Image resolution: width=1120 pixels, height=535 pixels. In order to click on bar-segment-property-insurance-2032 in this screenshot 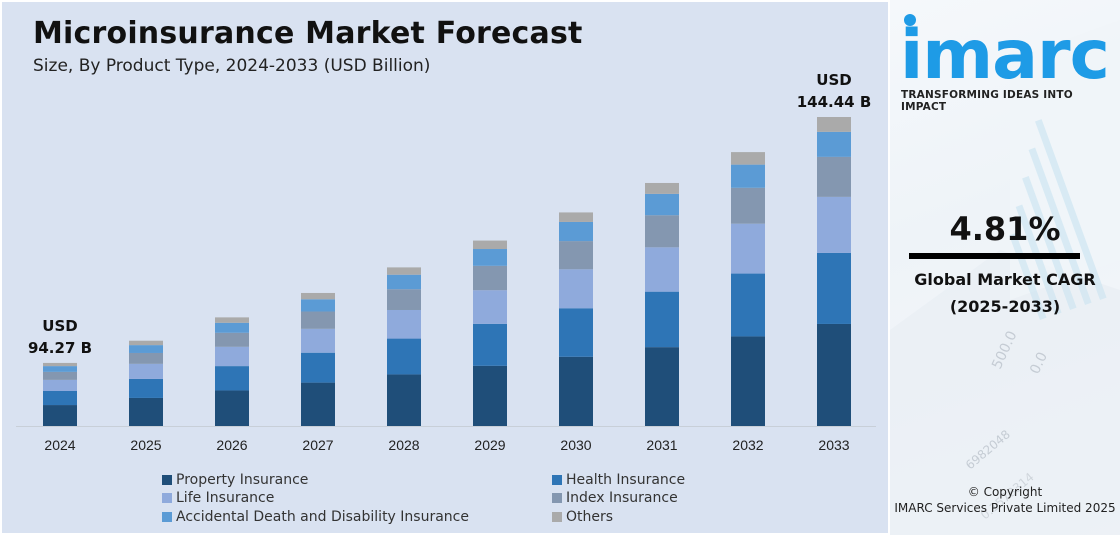, I will do `click(748, 381)`.